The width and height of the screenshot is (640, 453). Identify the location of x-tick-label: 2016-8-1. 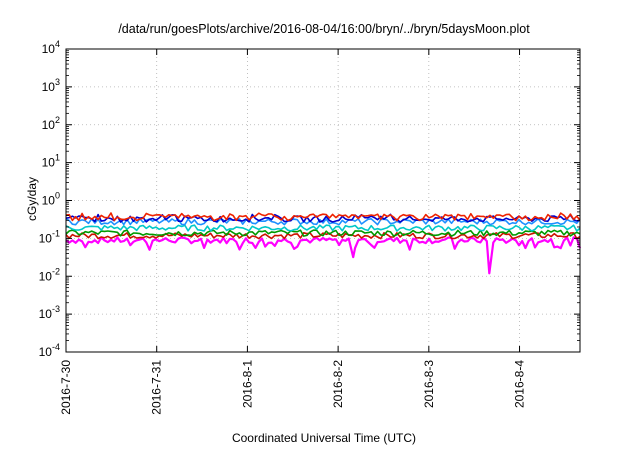
(247, 384).